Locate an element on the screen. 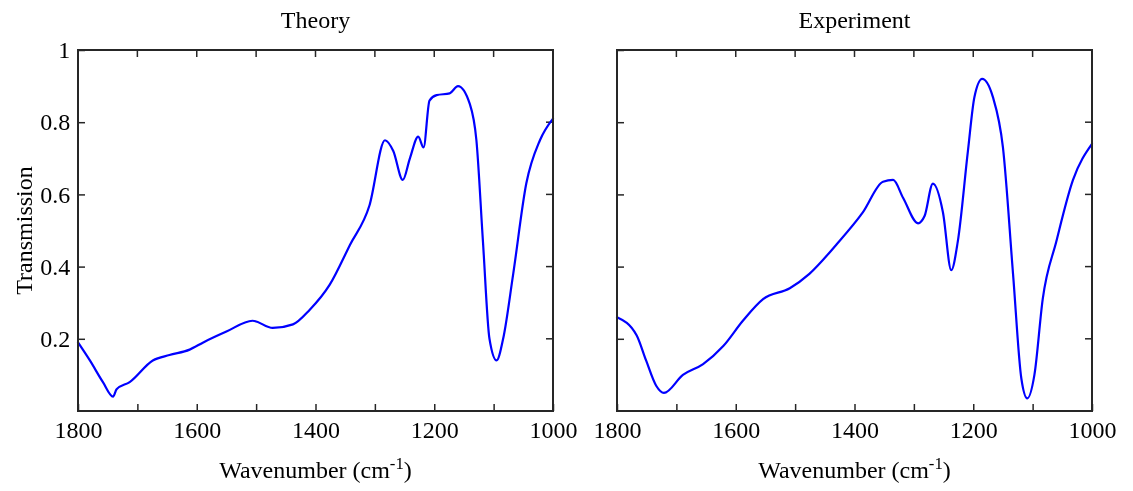 This screenshot has width=1133, height=491. chart-title: Theory is located at coordinates (315, 20).